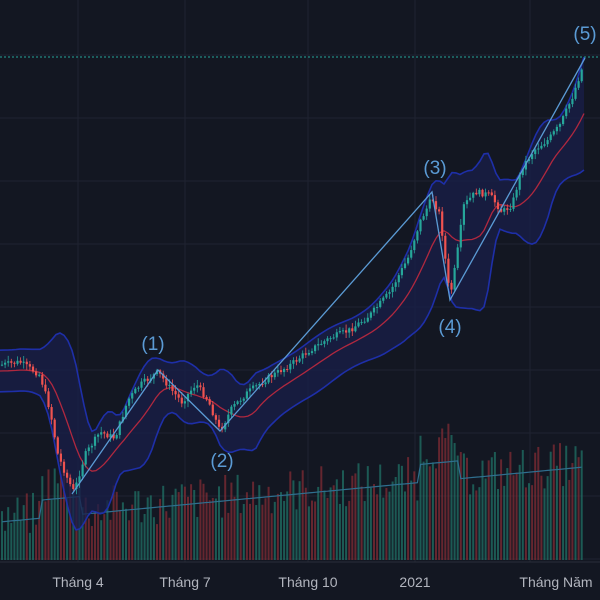  I want to click on x-tick-label-thang-nam: Tháng Năm, so click(555, 582).